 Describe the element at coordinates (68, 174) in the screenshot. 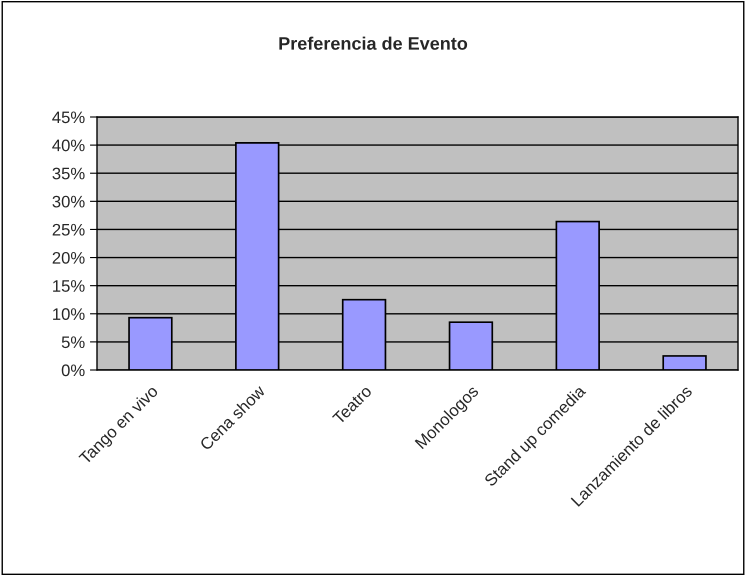

I see `y-tick-label: 35%` at that location.